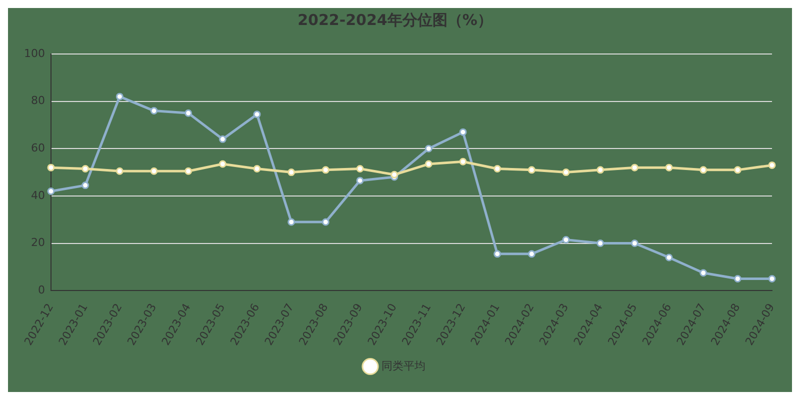 This screenshot has width=800, height=400. What do you see at coordinates (395, 19) in the screenshot?
I see `chart-title: 2022-2024年分位图（%）` at bounding box center [395, 19].